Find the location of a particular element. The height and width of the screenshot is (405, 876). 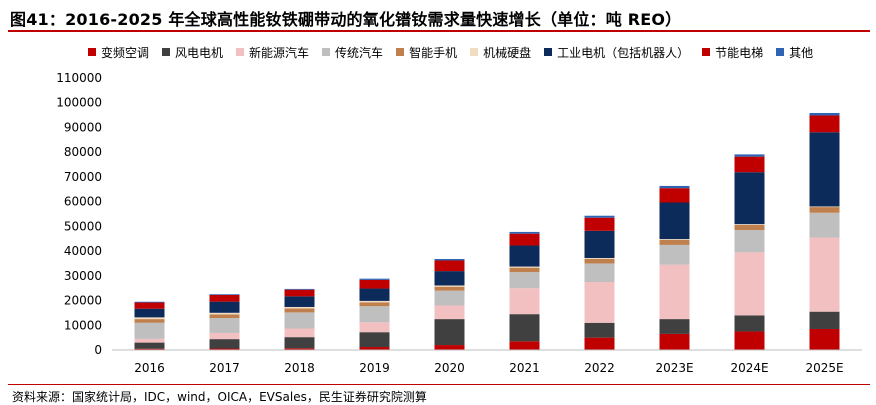

x-tick-label: 2025E is located at coordinates (824, 368).